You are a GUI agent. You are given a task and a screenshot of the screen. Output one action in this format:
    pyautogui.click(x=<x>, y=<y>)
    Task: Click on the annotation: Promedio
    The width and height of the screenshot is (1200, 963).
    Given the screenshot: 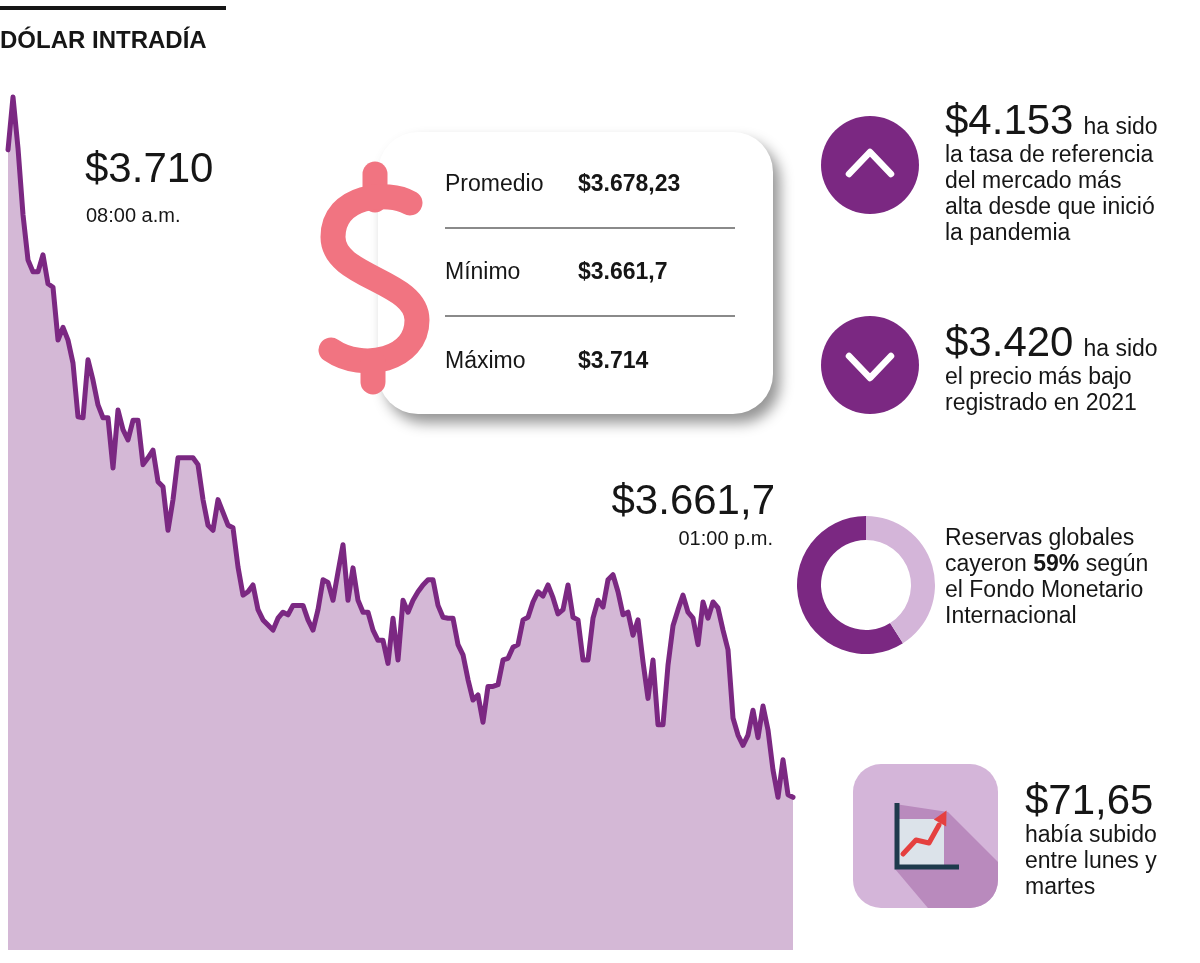 What is the action you would take?
    pyautogui.click(x=494, y=182)
    